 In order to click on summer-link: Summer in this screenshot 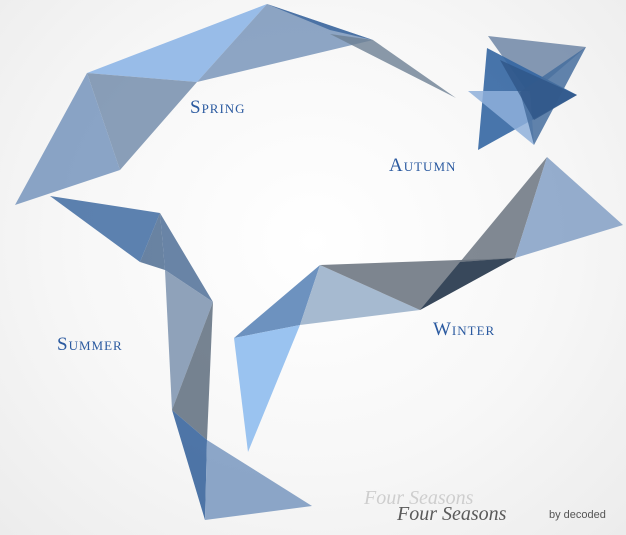, I will do `click(90, 344)`.